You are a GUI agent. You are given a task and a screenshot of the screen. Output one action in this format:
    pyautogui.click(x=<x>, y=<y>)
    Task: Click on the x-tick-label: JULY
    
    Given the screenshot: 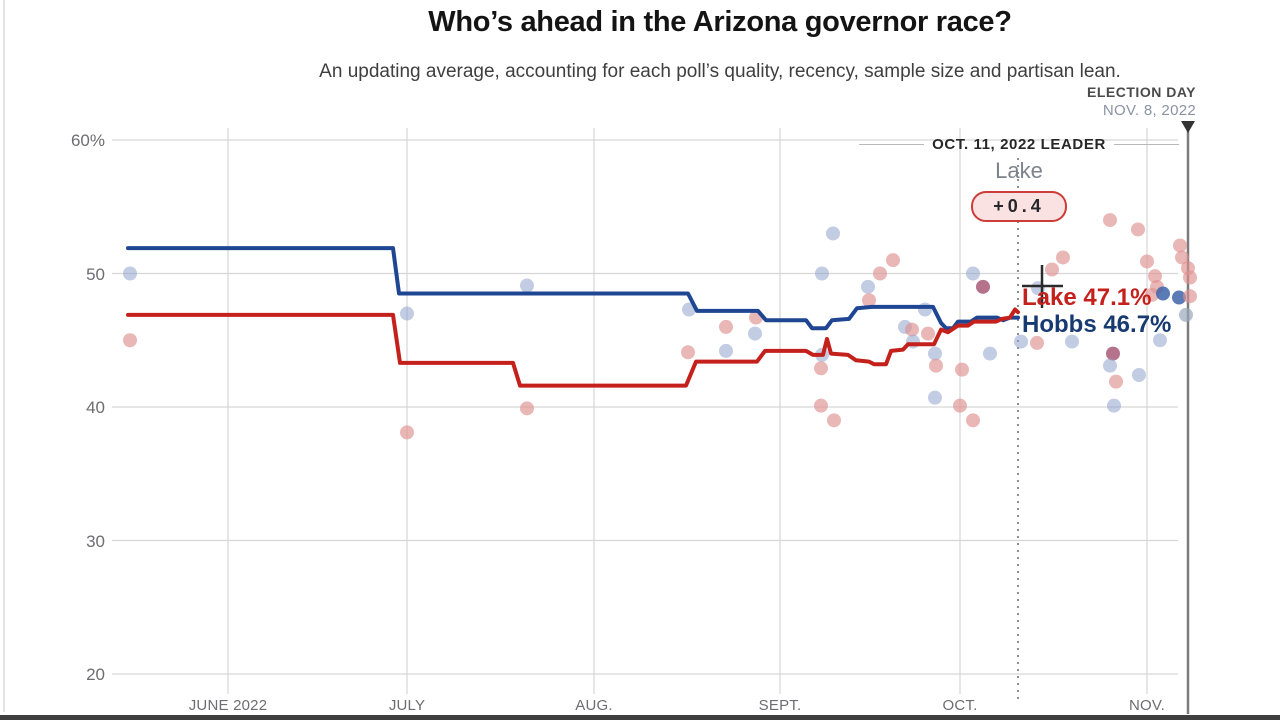 What is the action you would take?
    pyautogui.click(x=407, y=705)
    